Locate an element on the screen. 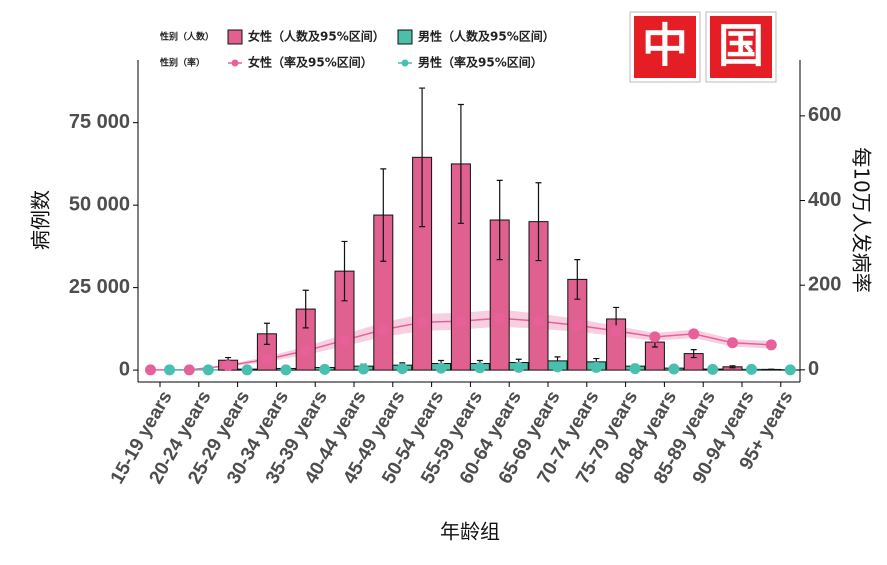 Image resolution: width=887 pixels, height=565 pixels. badge-text: 国 is located at coordinates (741, 46).